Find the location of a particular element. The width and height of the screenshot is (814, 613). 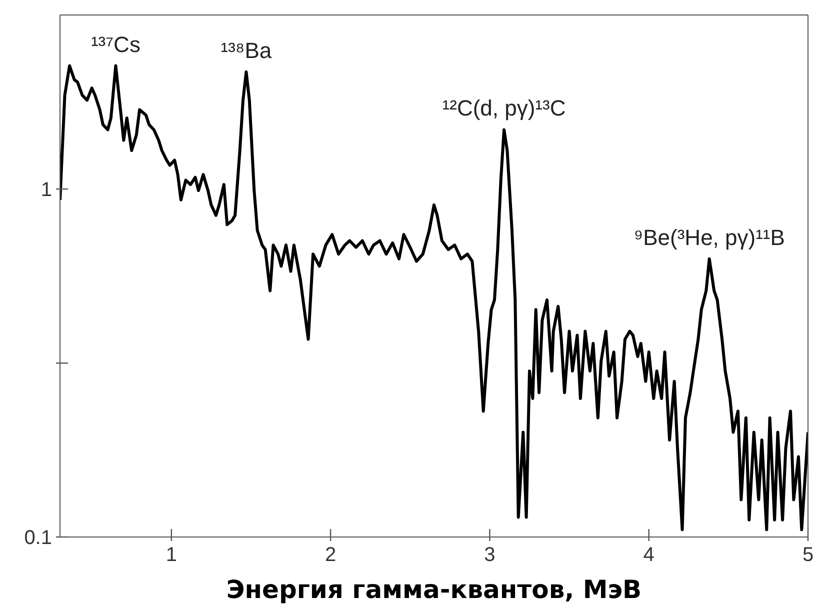

x-tick-label: 5 is located at coordinates (808, 555).